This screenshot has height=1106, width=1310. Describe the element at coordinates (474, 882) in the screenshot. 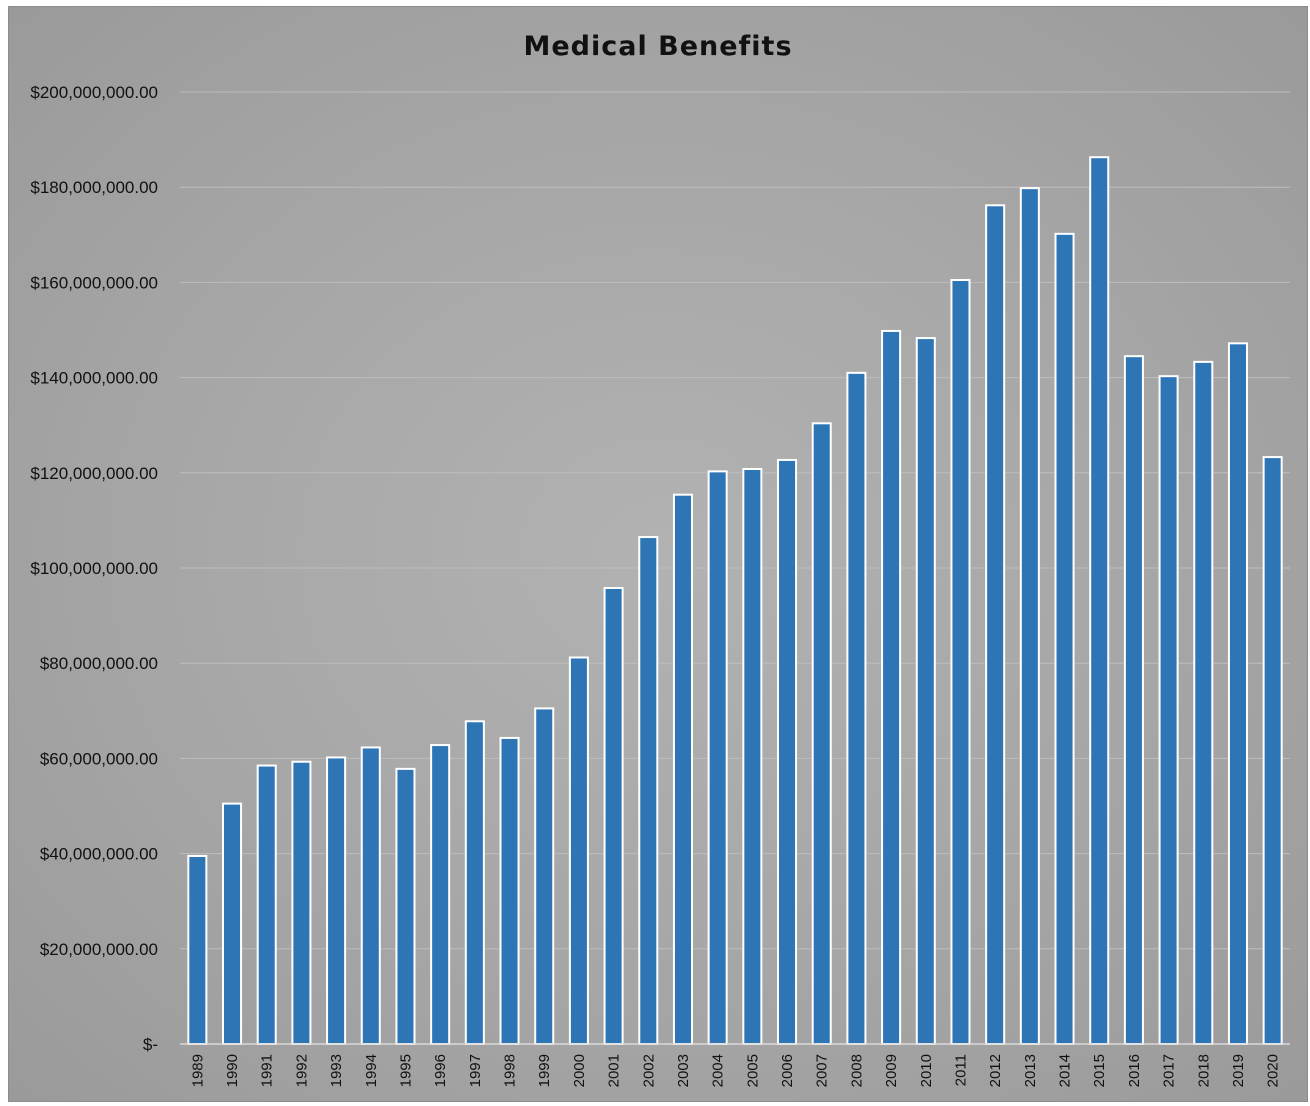

I see `bar-1997` at that location.